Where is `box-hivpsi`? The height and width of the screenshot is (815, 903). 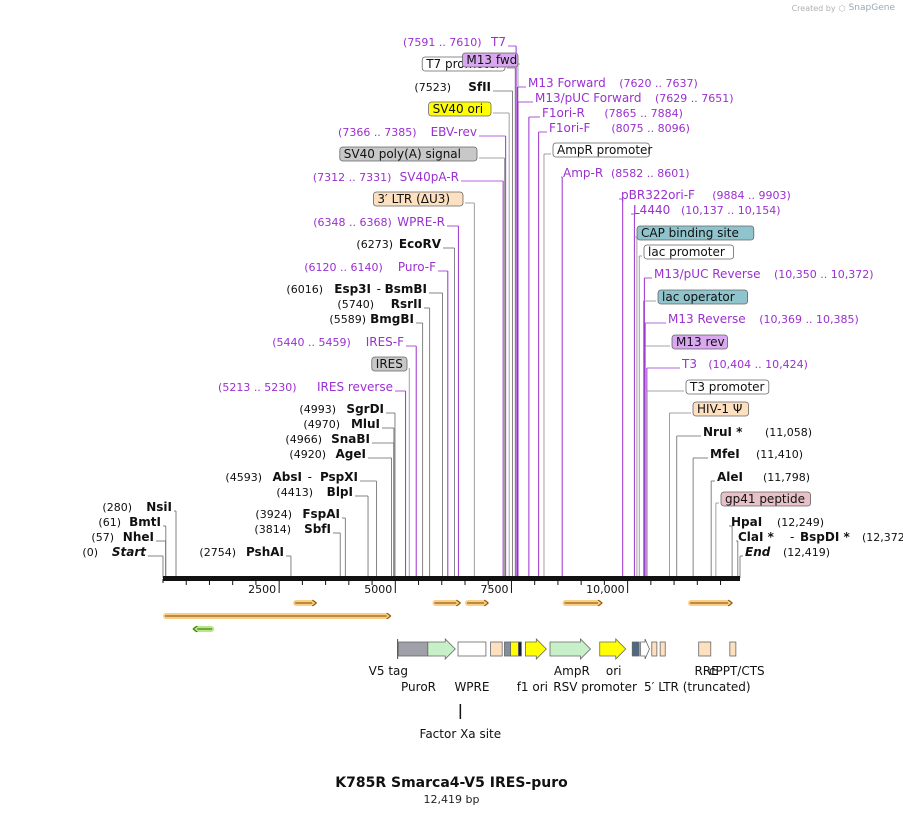
box-hivpsi is located at coordinates (720, 409).